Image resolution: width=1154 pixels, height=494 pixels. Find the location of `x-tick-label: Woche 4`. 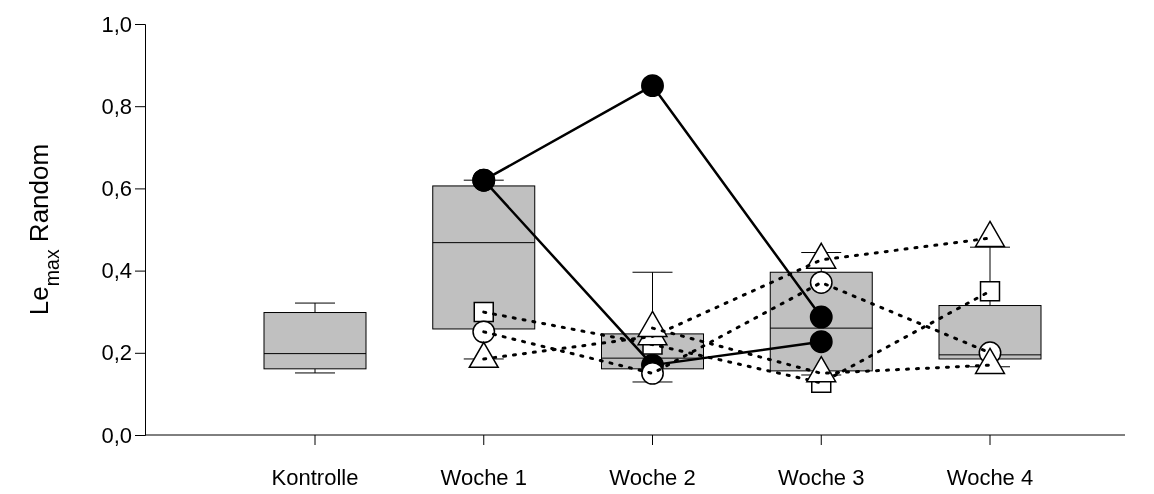

x-tick-label: Woche 4 is located at coordinates (990, 477).